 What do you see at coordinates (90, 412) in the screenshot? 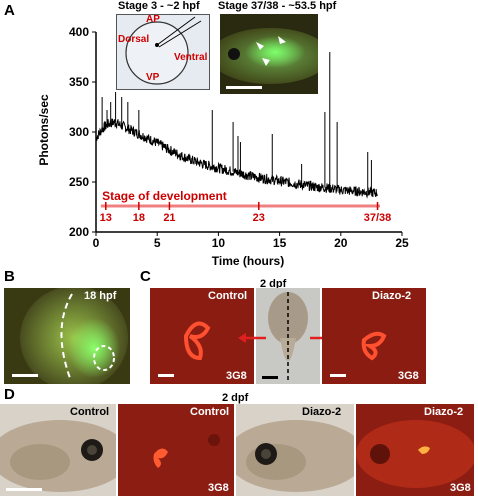
I see `panel-d-p1-label: Control` at bounding box center [90, 412].